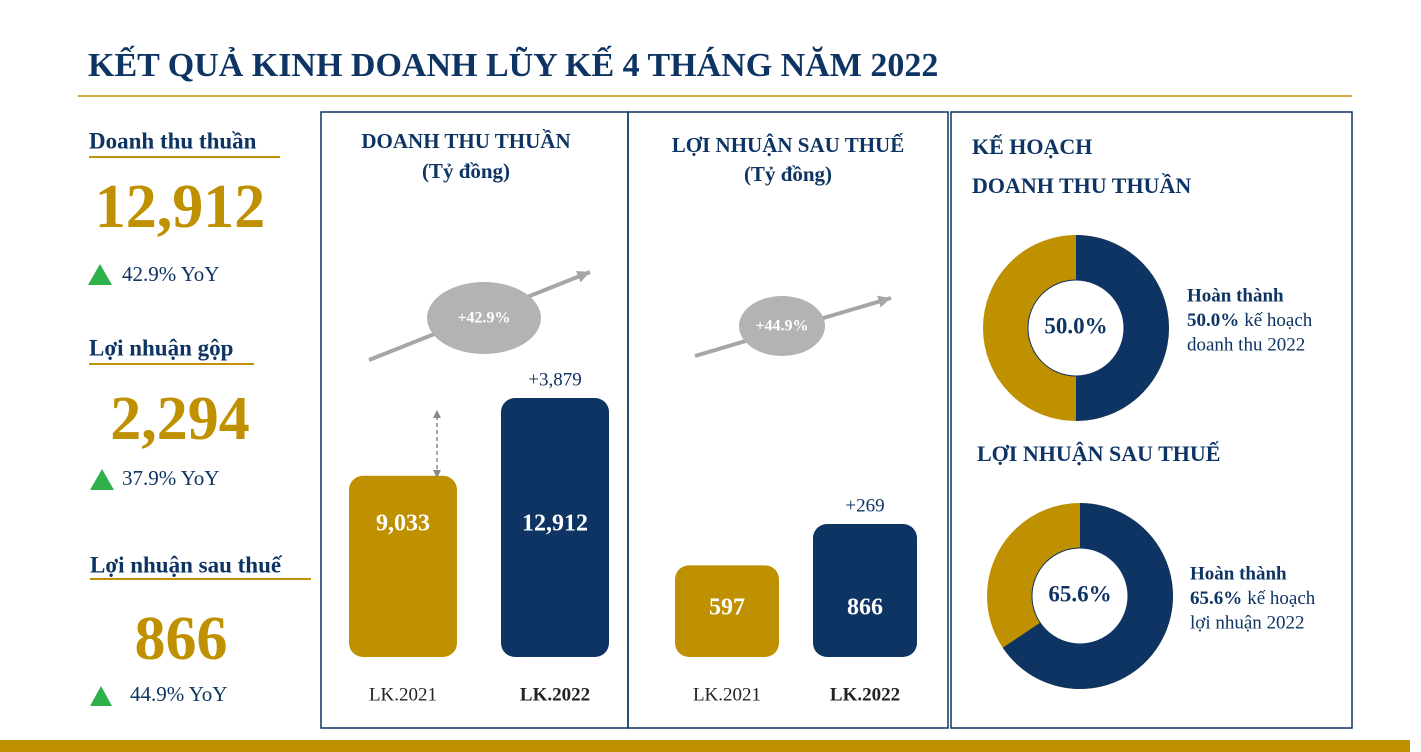 The height and width of the screenshot is (752, 1421). Describe the element at coordinates (178, 694) in the screenshot. I see `kpi-change: 44.9% YoY` at that location.